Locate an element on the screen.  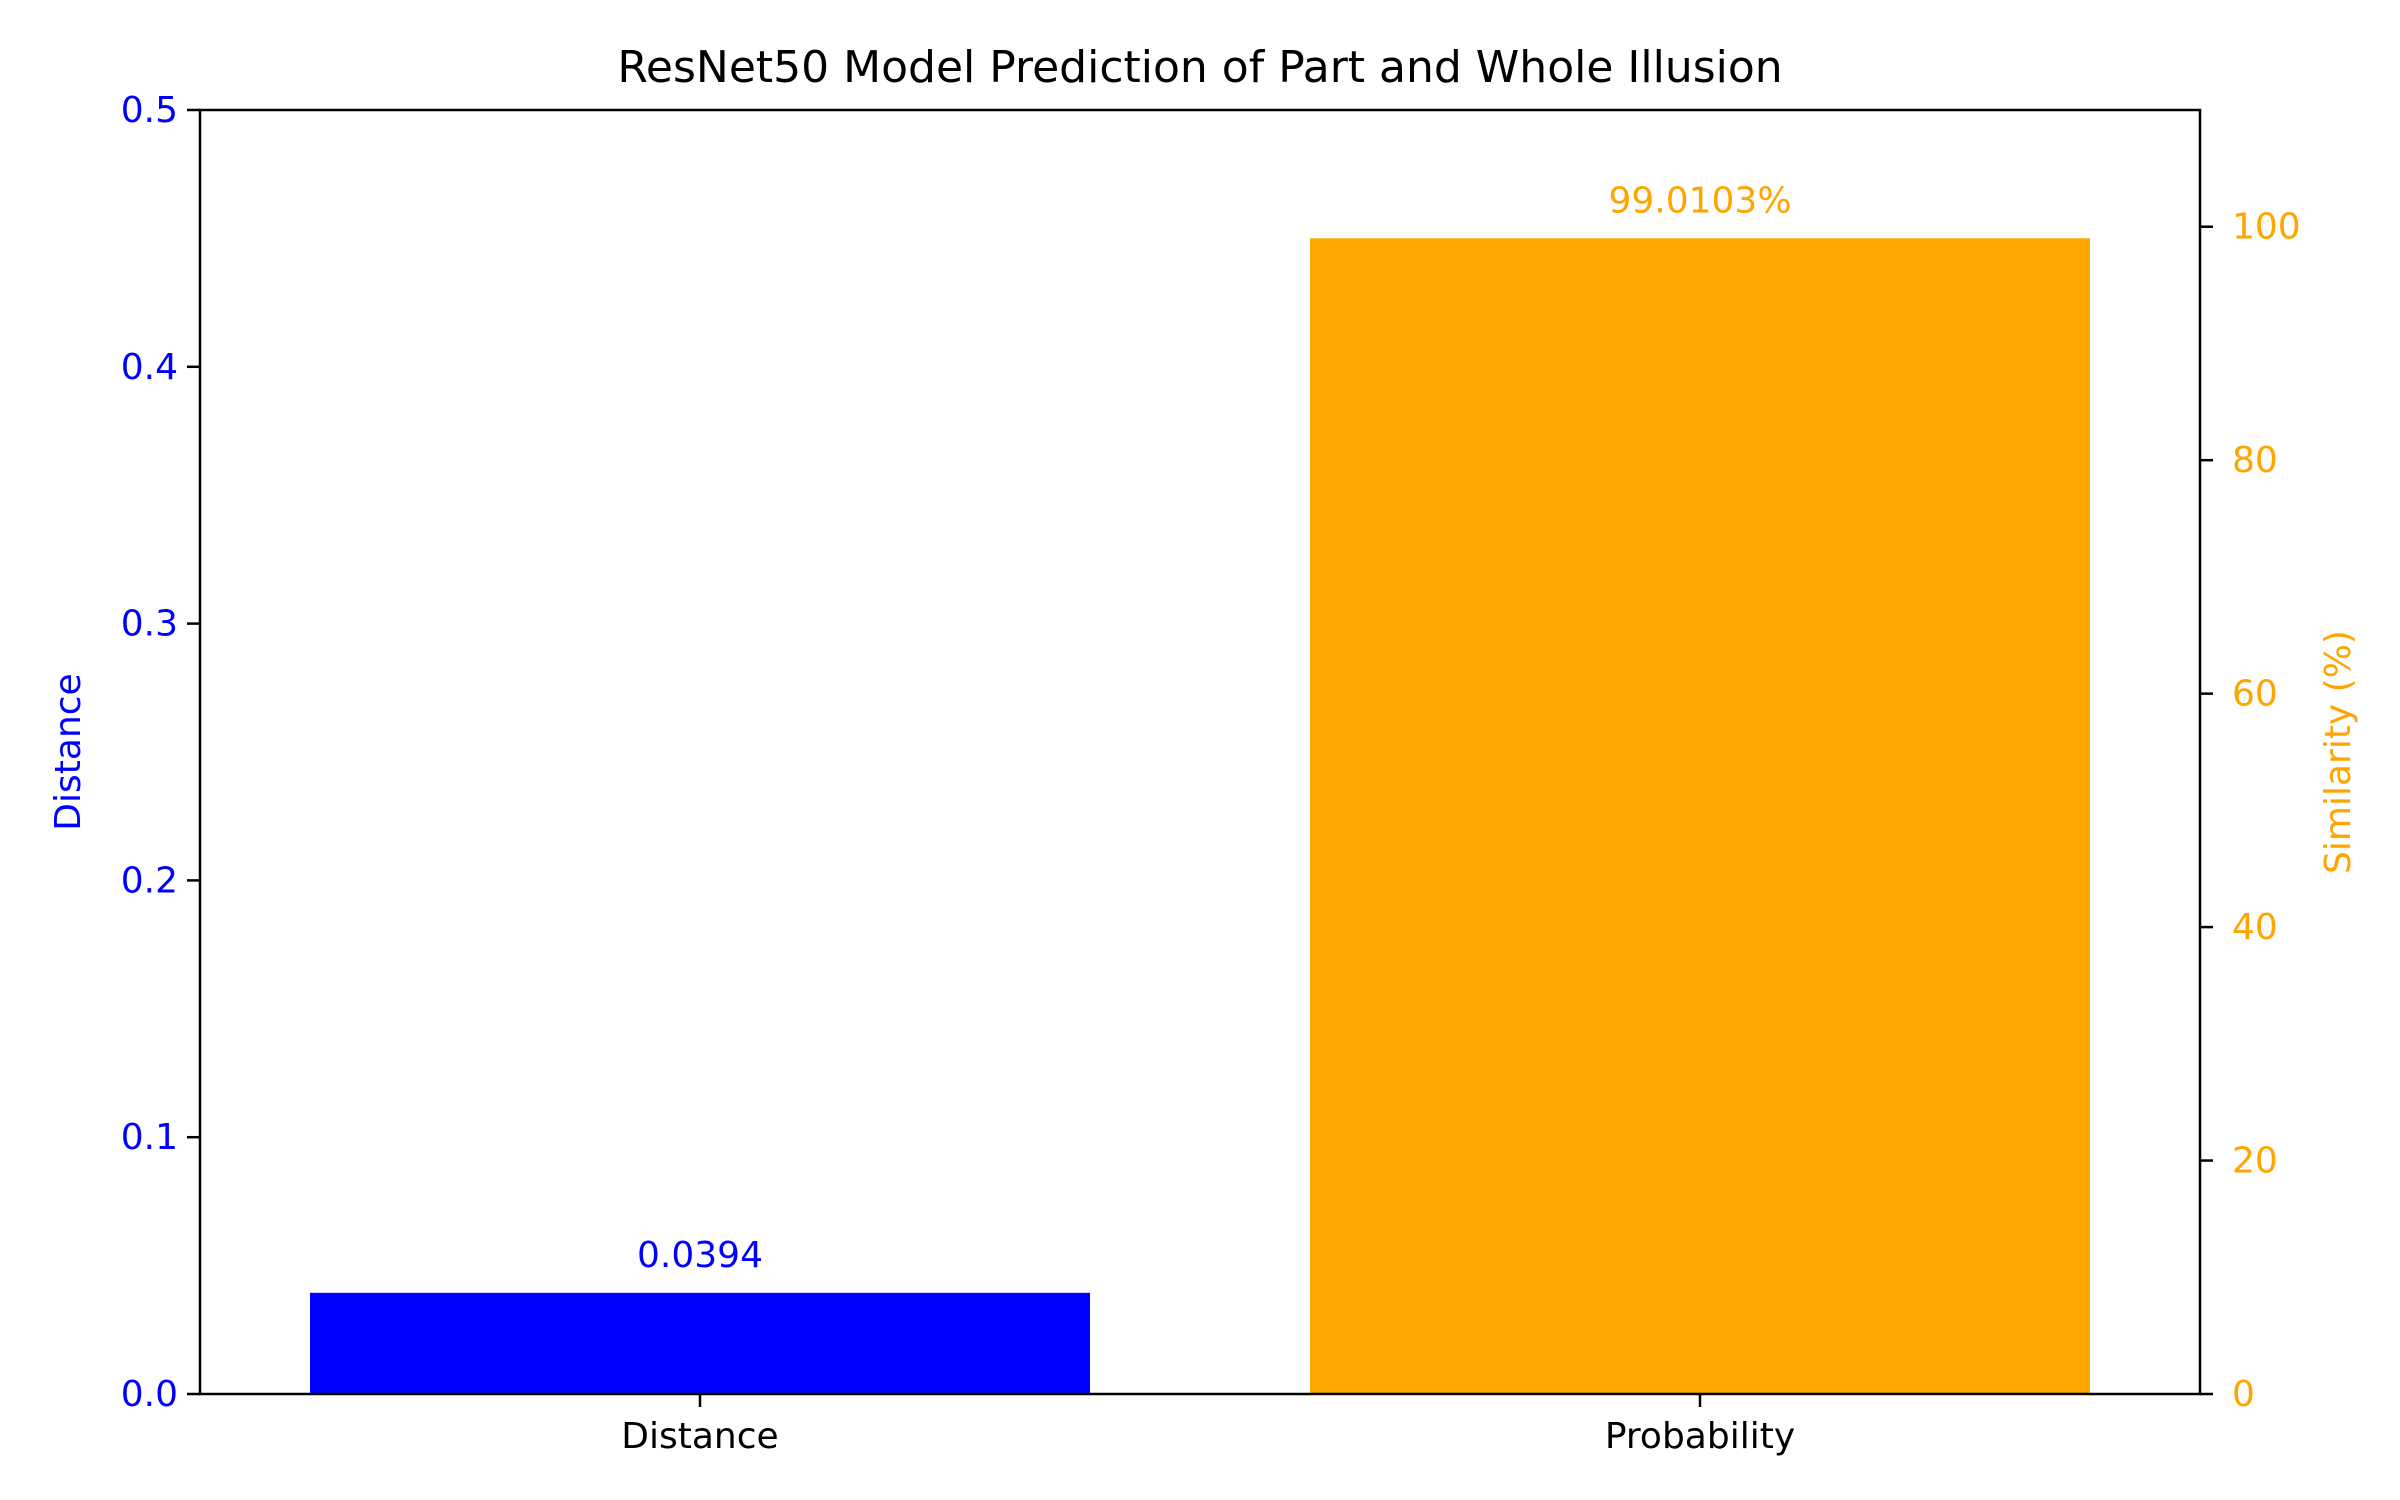
x-axis-ticks: Distance Probability is located at coordinates (1208, 1425).